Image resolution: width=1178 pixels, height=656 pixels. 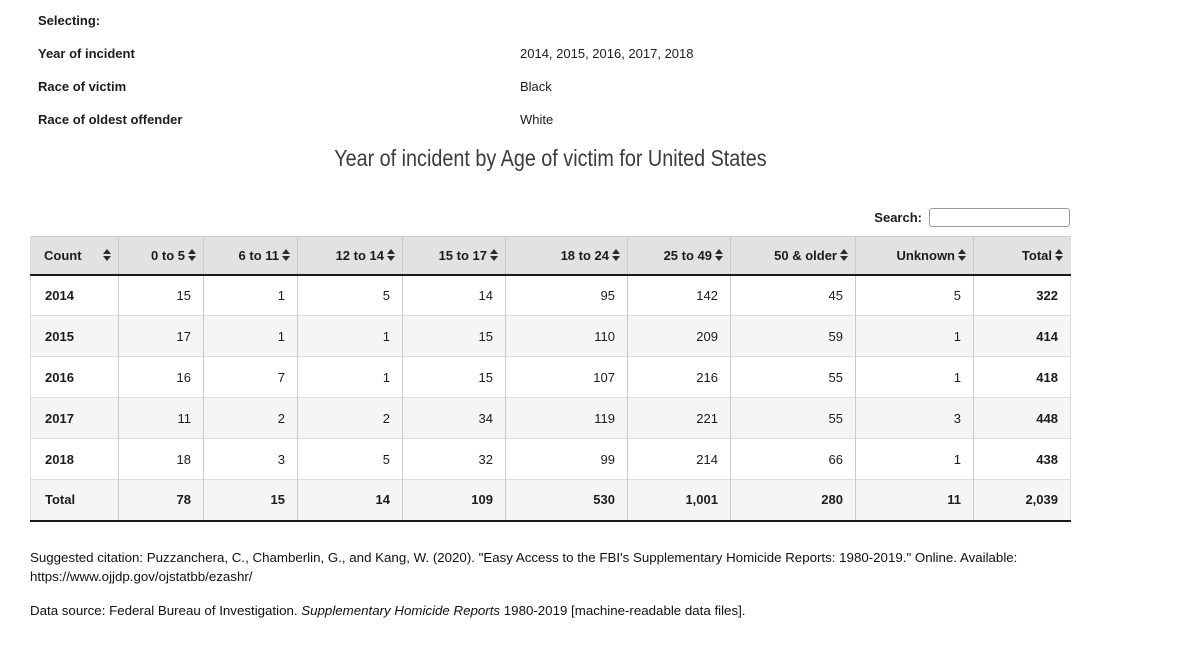 I want to click on cell-2018-0-to-5: 18, so click(x=161, y=459).